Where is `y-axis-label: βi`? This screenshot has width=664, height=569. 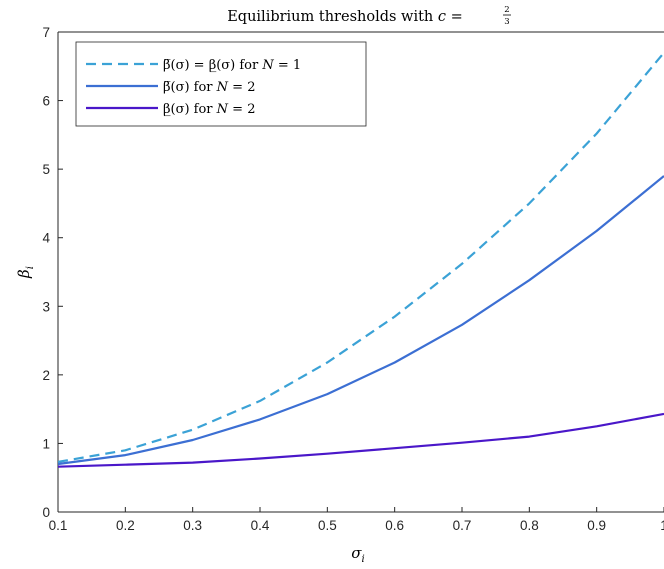 y-axis-label: βi is located at coordinates (25, 272).